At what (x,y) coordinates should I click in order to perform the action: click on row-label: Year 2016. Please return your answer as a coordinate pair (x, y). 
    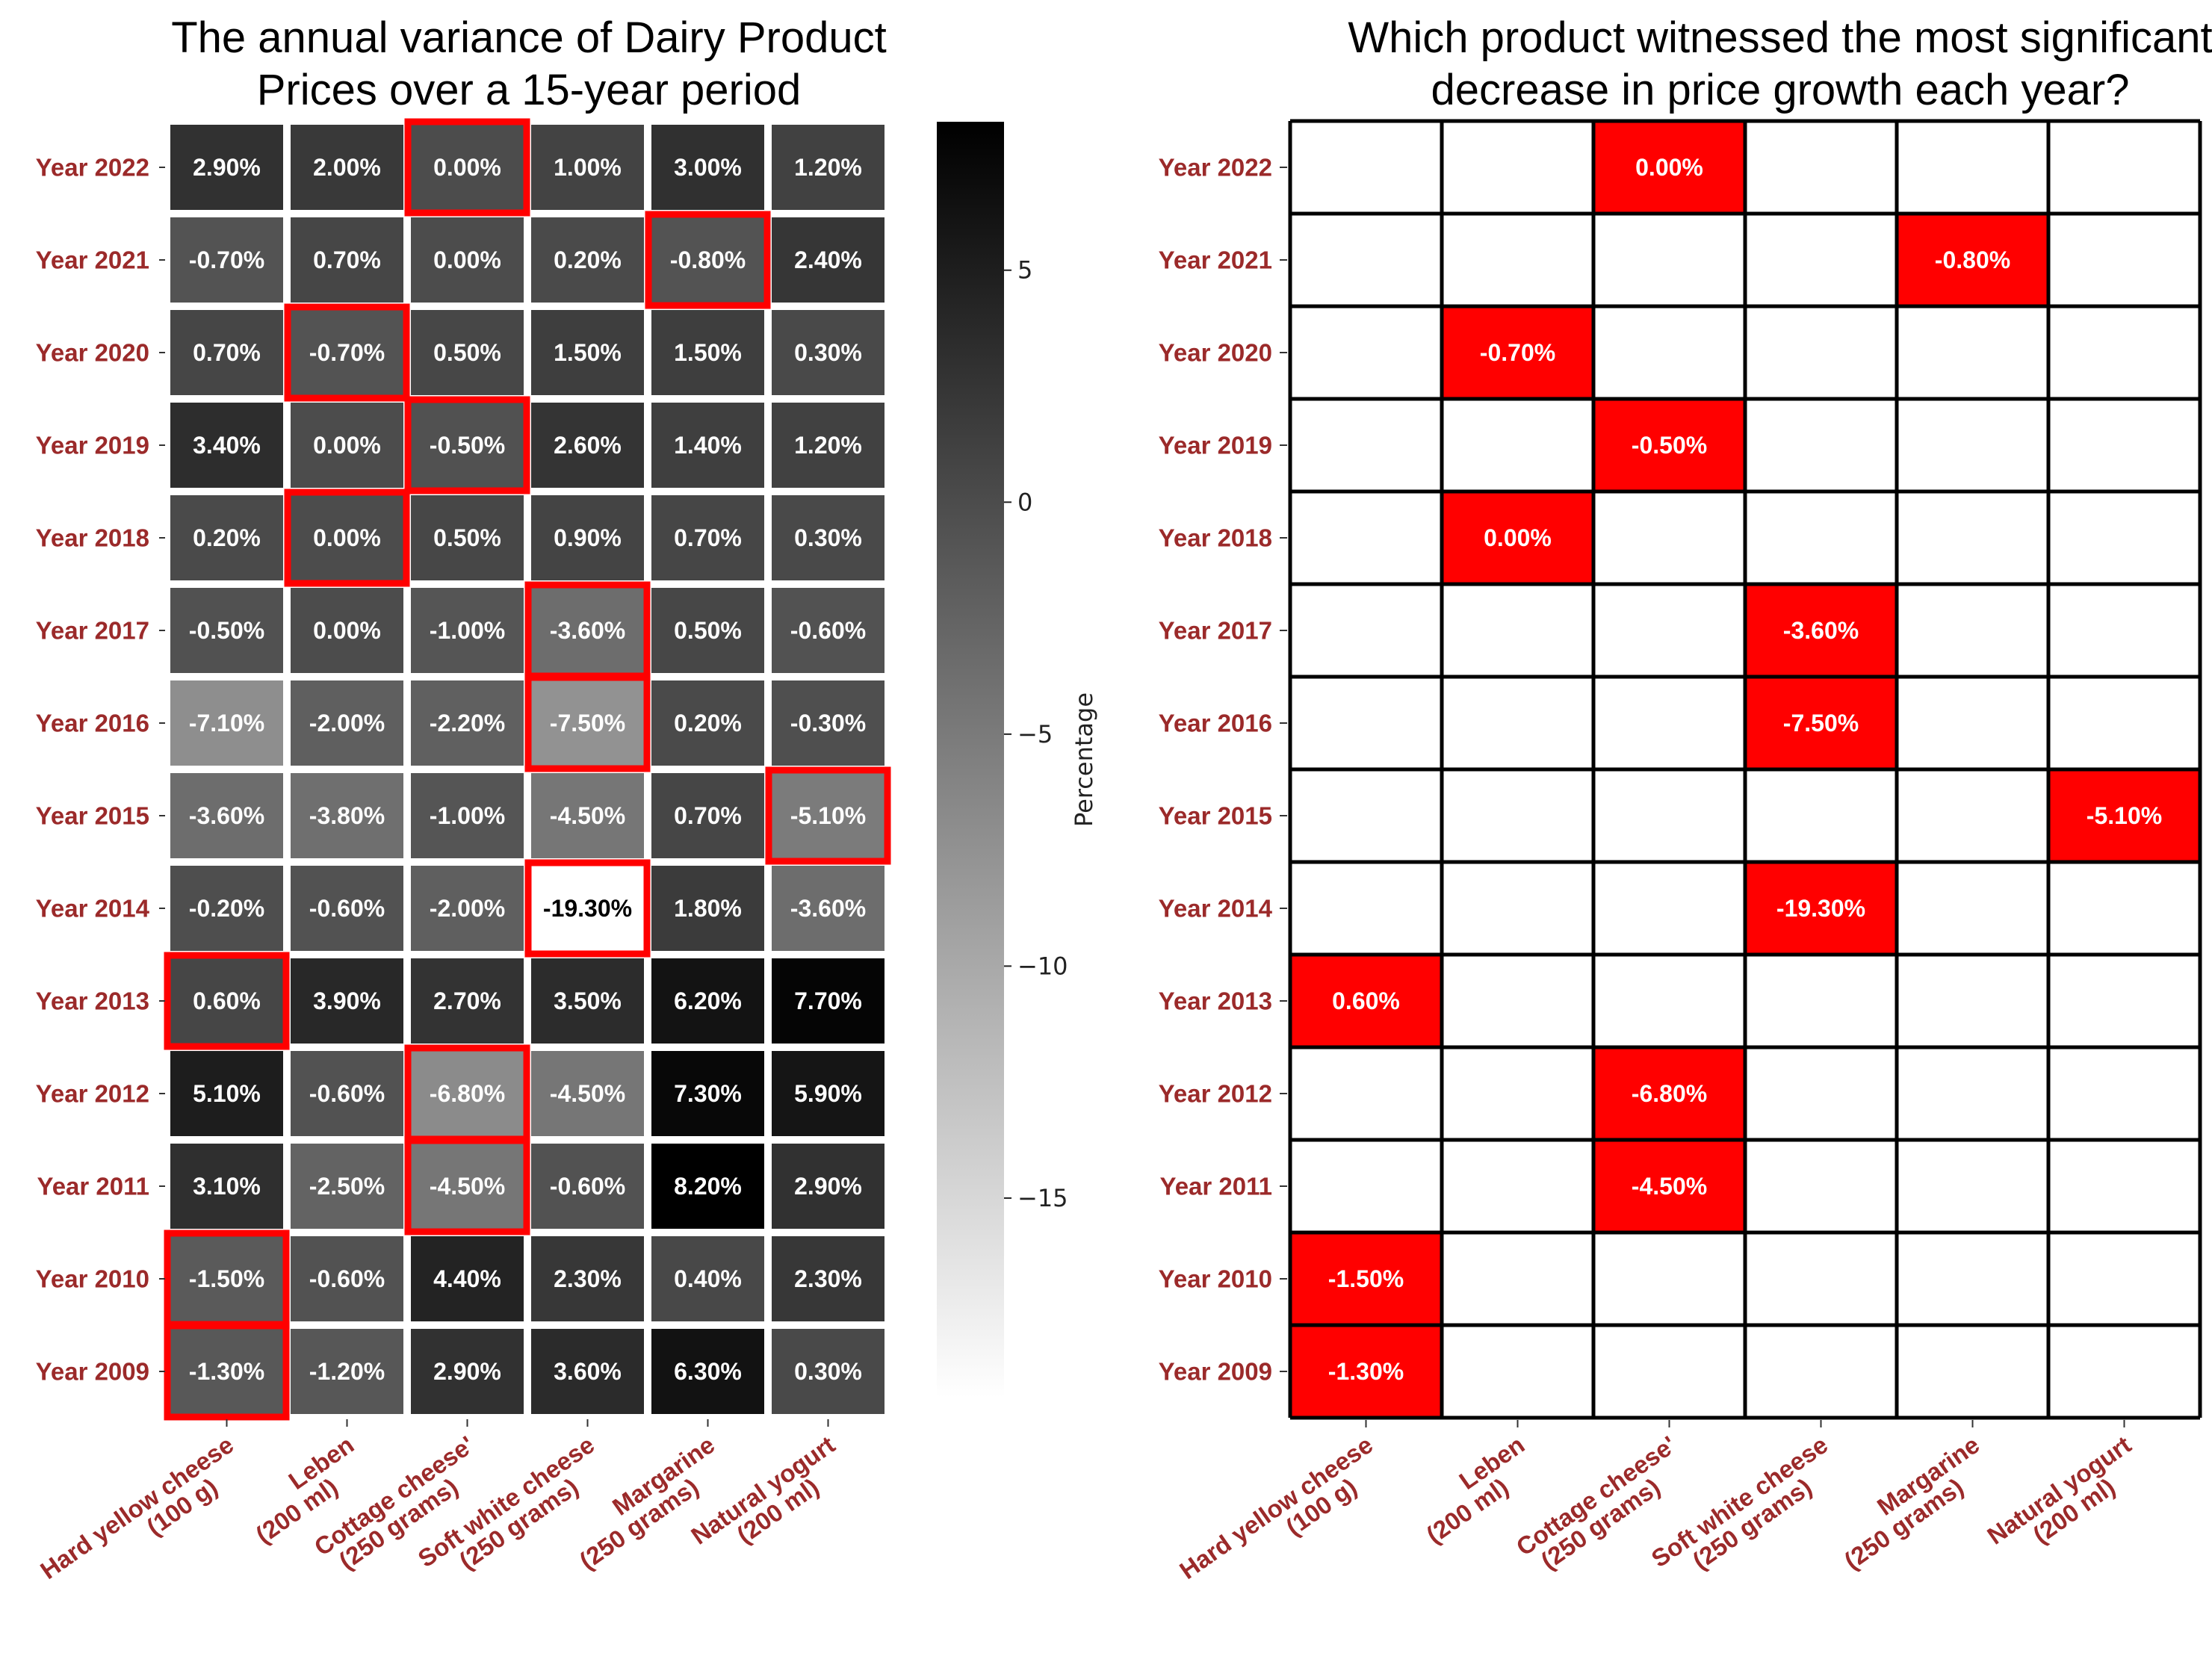
    Looking at the image, I should click on (92, 723).